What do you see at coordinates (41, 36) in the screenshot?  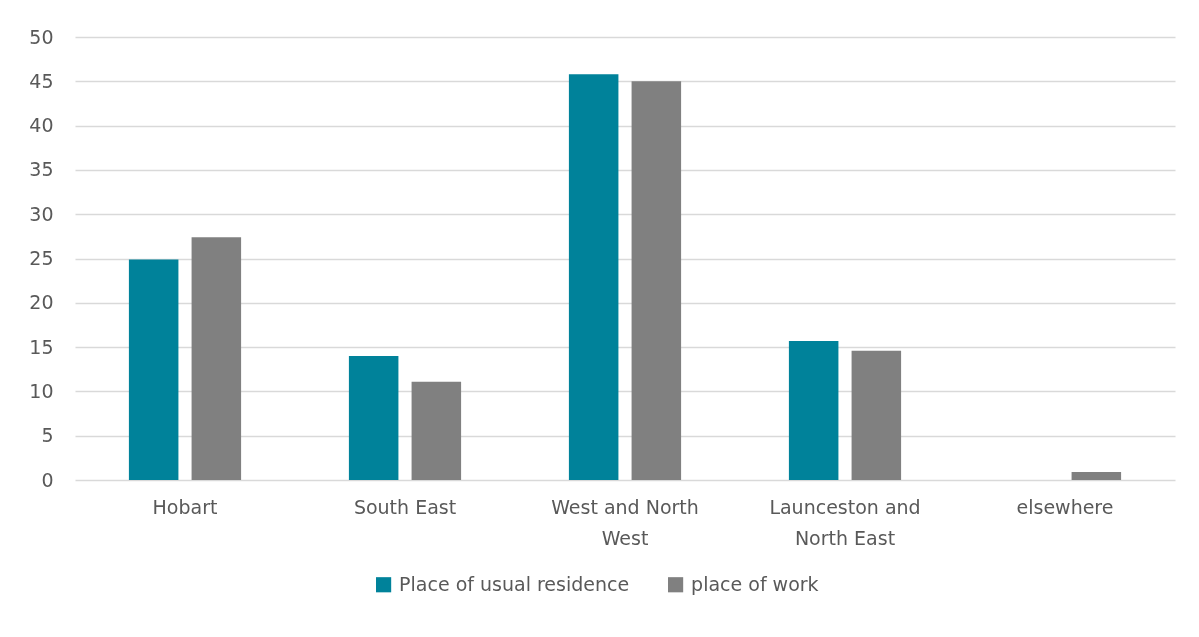 I see `y-tick-label: 50` at bounding box center [41, 36].